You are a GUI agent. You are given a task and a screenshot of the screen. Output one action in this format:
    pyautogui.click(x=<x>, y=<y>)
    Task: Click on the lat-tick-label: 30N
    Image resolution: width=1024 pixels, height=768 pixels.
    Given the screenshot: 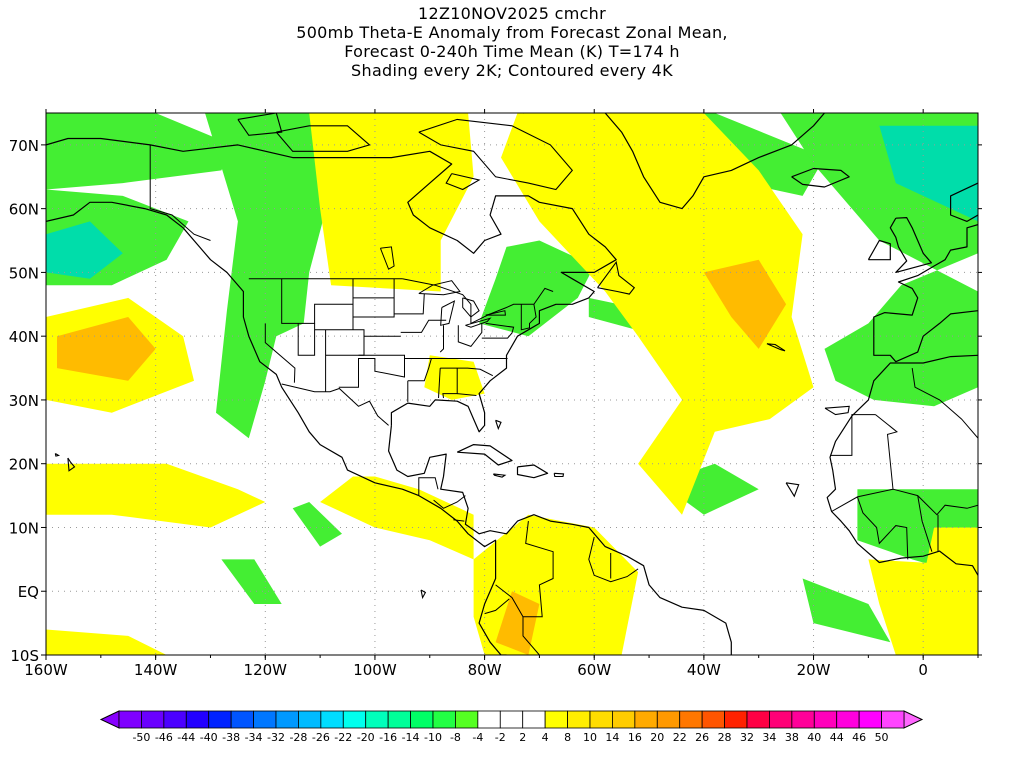 What is the action you would take?
    pyautogui.click(x=24, y=401)
    